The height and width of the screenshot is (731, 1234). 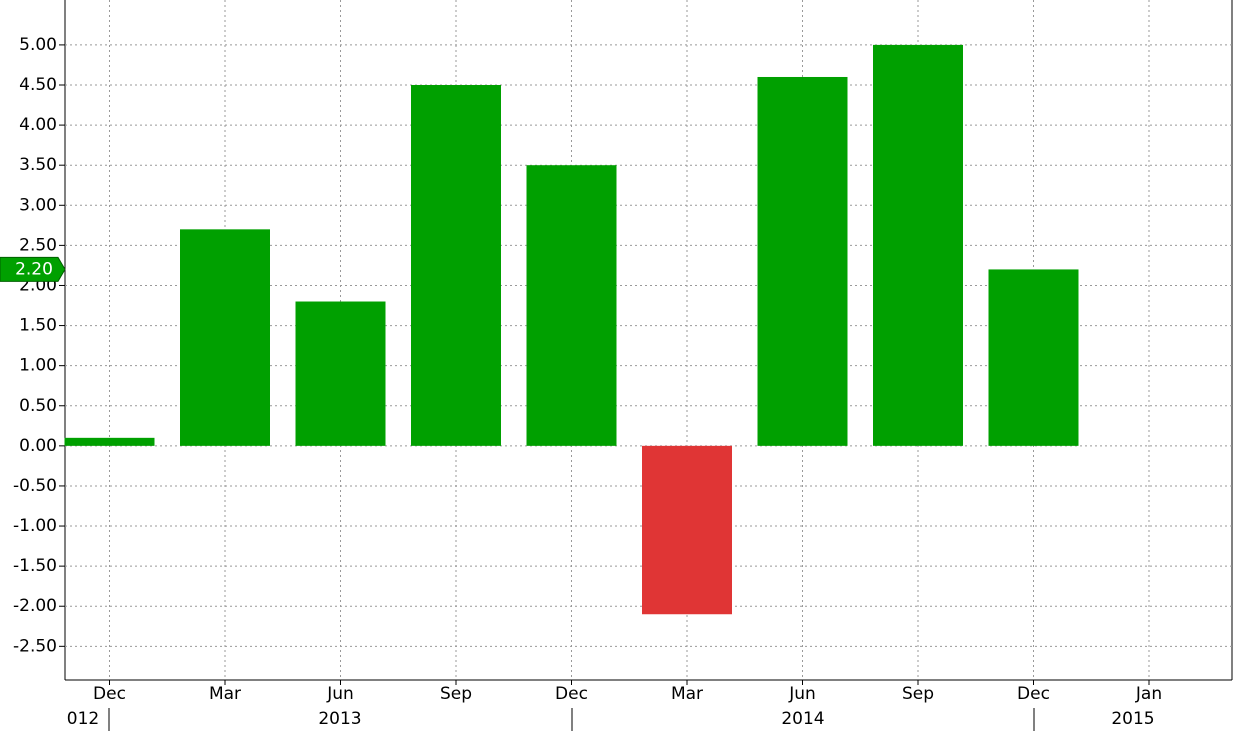 What do you see at coordinates (38, 45) in the screenshot?
I see `y-tick-label: 5.00` at bounding box center [38, 45].